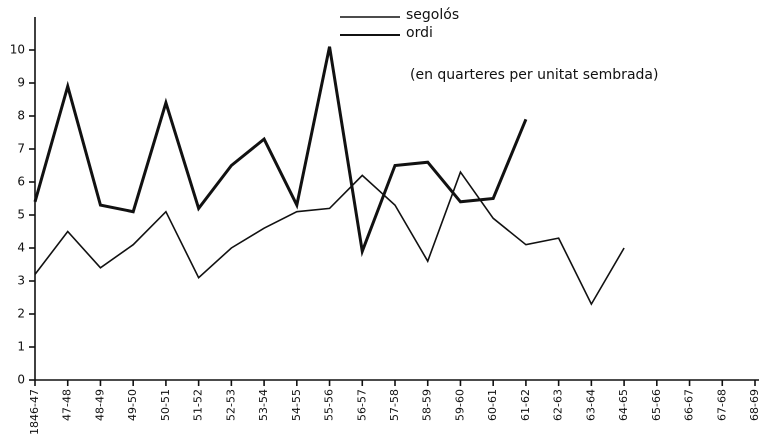  I want to click on x-tick-label: 60-61, so click(492, 405).